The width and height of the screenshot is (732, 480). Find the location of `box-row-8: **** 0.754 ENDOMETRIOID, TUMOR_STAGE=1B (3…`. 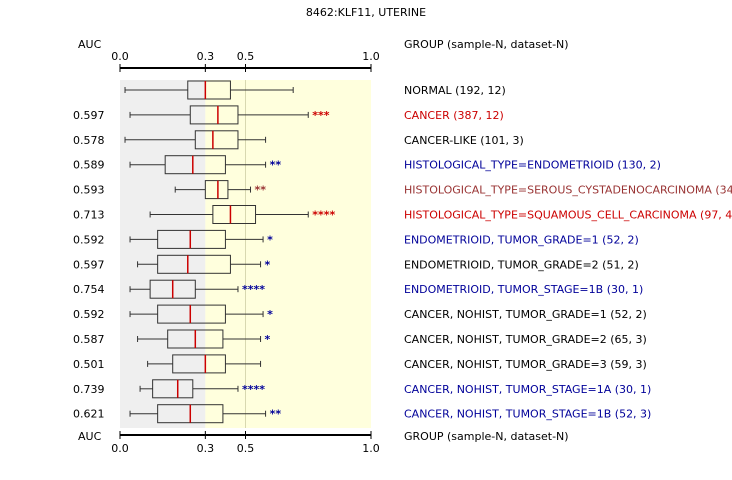

box-row-8: **** 0.754 ENDOMETRIOID, TUMOR_STAGE=1B (3… is located at coordinates (358, 289).